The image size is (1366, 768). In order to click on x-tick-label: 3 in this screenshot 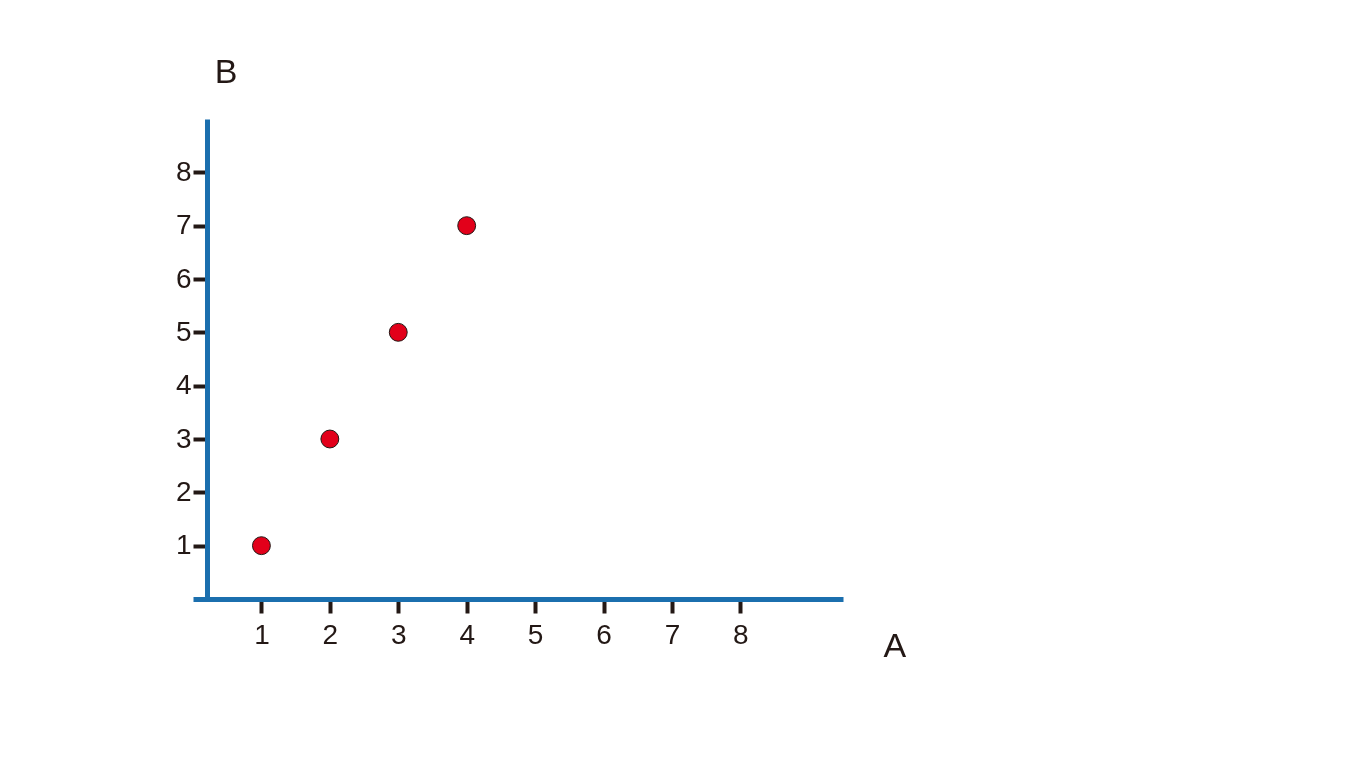, I will do `click(398, 634)`.